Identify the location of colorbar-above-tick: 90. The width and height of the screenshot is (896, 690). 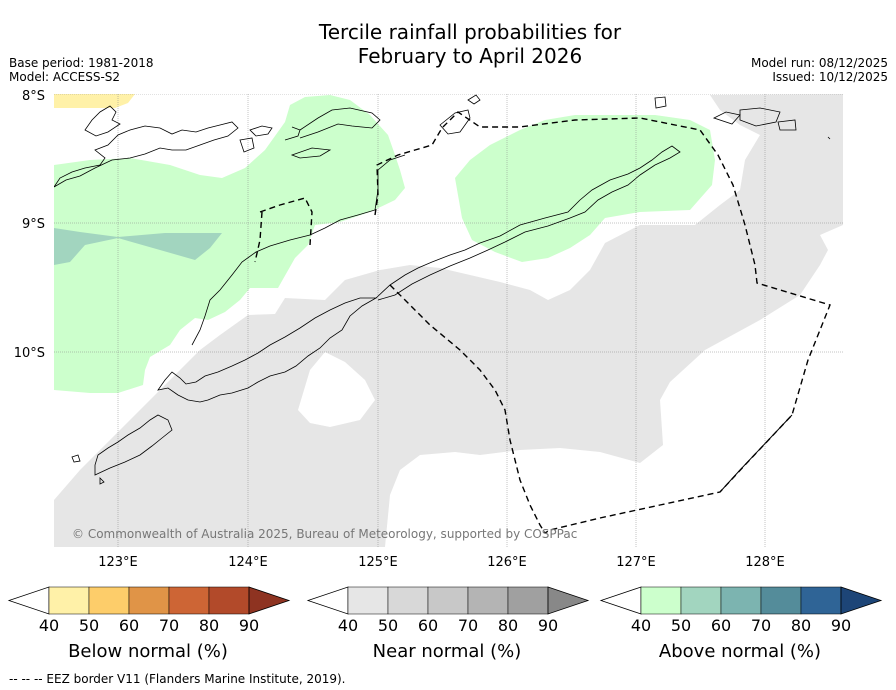
(841, 625).